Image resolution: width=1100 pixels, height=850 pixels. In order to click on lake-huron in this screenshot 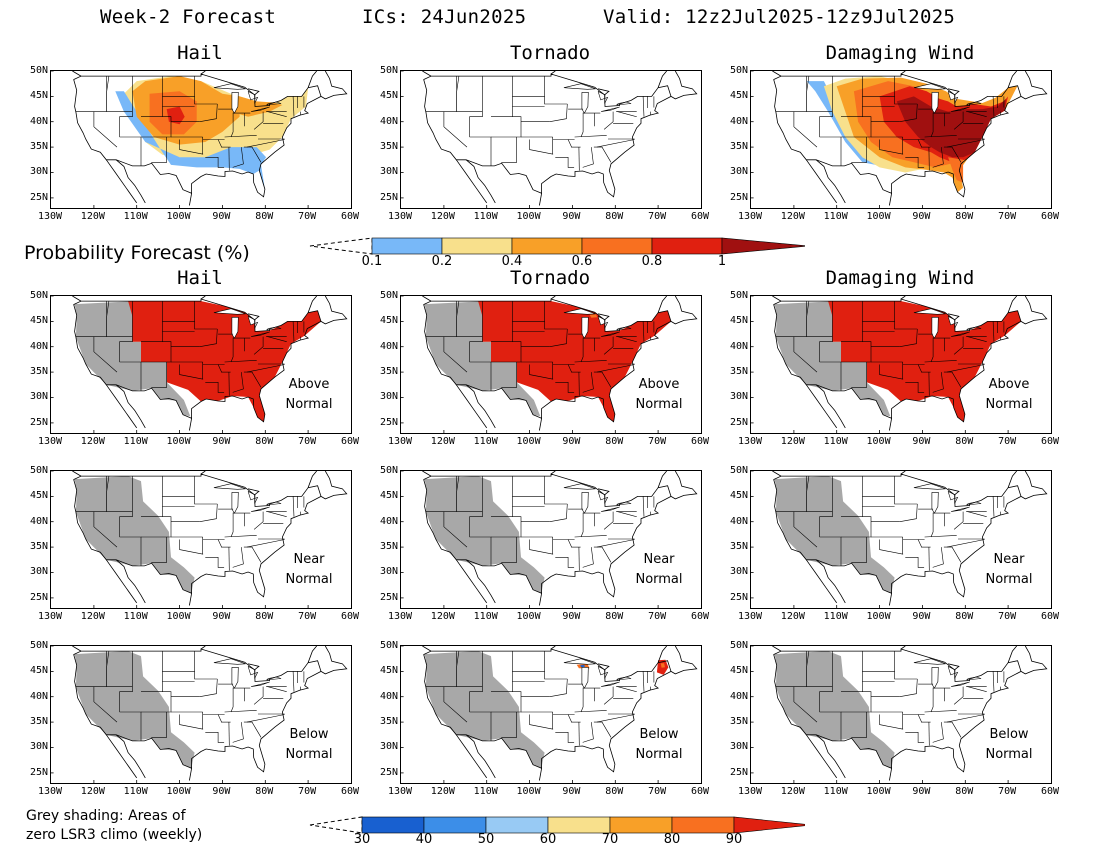, I will do `click(253, 672)`.